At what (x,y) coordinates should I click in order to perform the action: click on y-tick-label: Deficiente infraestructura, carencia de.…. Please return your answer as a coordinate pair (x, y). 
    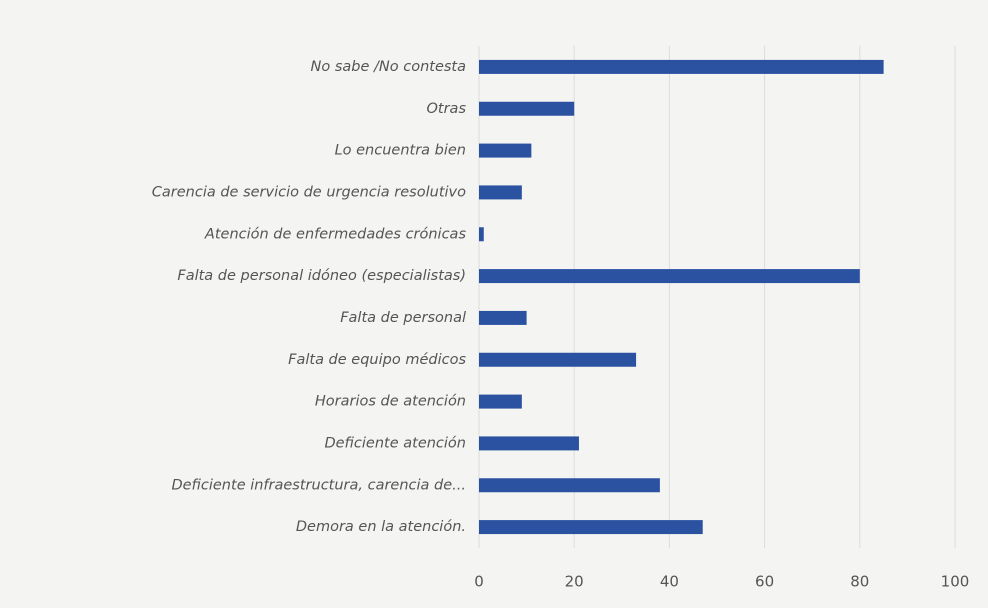
    Looking at the image, I should click on (318, 485).